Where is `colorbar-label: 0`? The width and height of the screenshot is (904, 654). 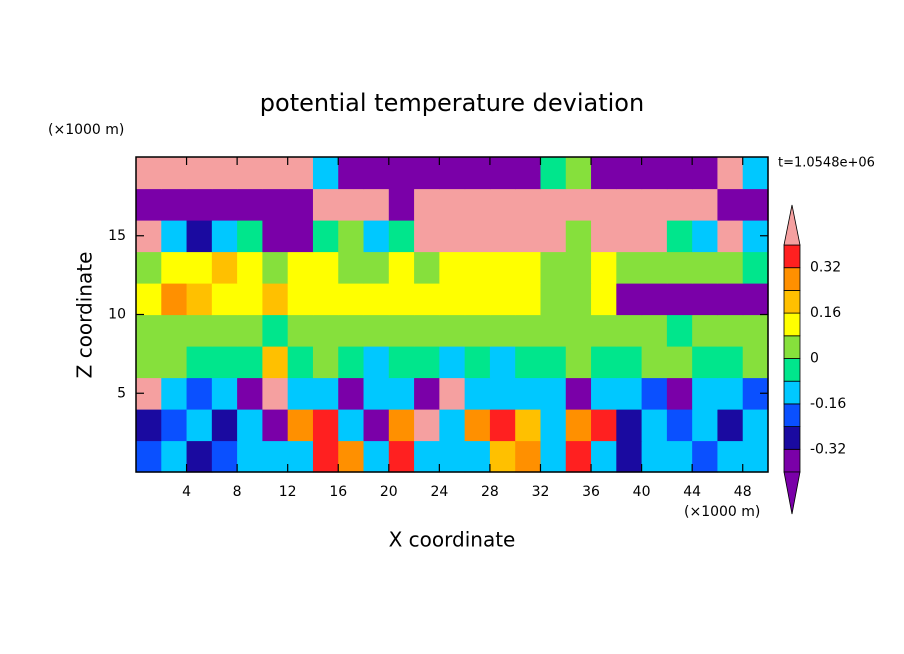
colorbar-label: 0 is located at coordinates (814, 359).